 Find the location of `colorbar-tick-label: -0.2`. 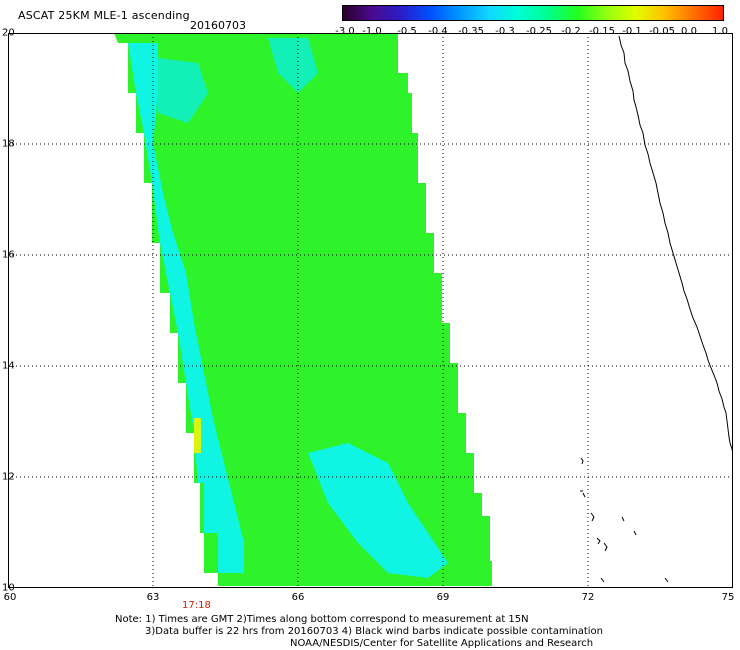

colorbar-tick-label: -0.2 is located at coordinates (571, 31).